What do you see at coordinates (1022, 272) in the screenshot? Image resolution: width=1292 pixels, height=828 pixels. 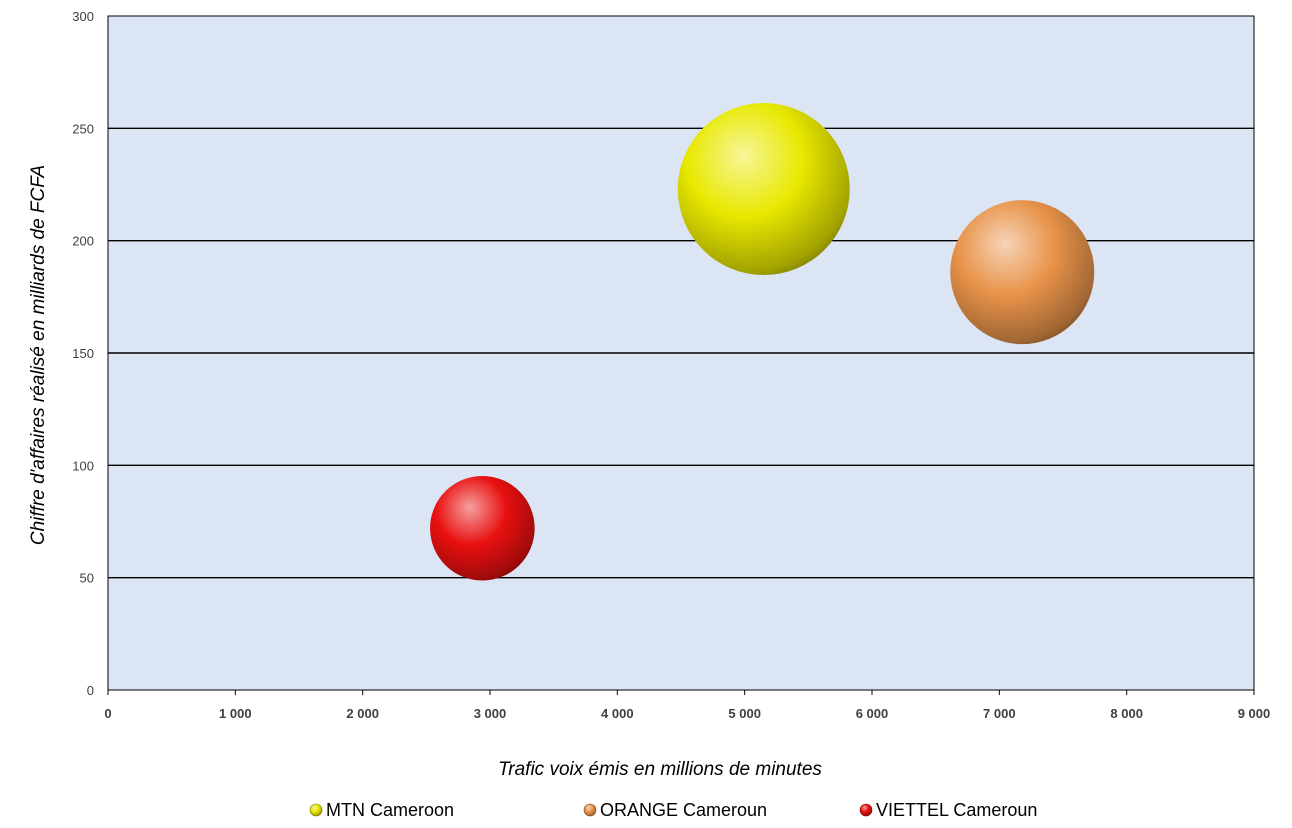 I see `bubble-orange` at bounding box center [1022, 272].